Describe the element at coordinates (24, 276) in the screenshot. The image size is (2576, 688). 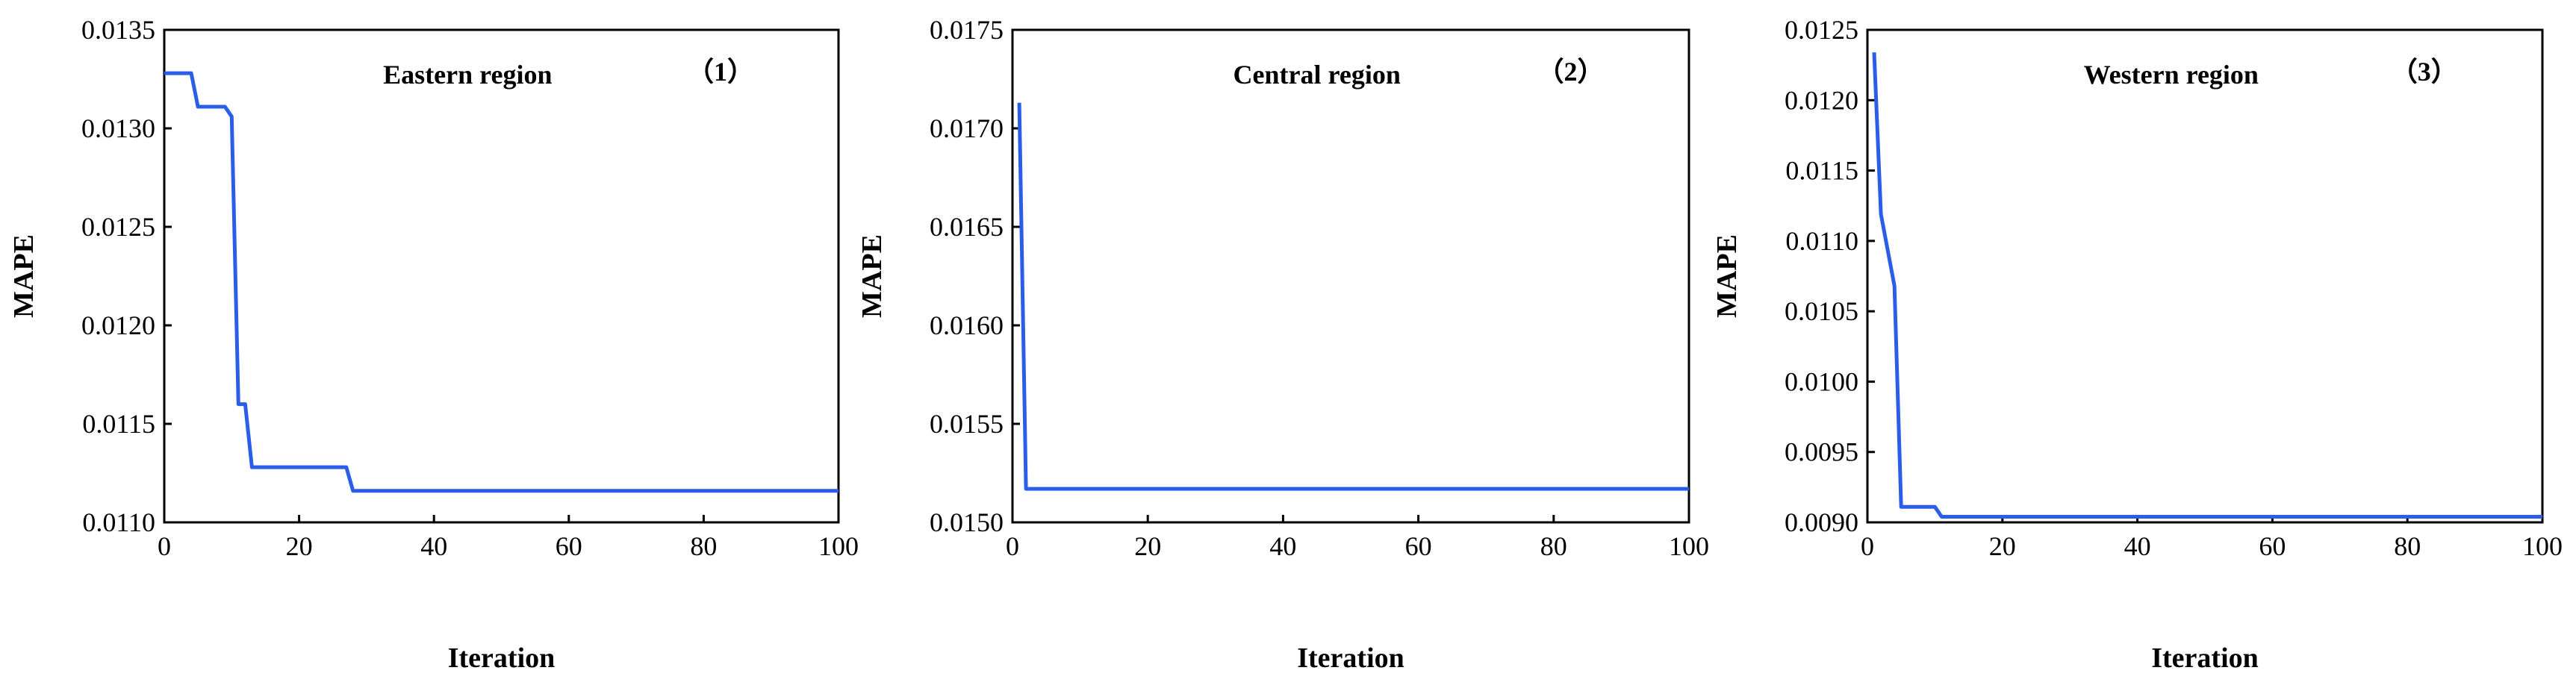
I see `y-axis-label-1: MAPE` at that location.